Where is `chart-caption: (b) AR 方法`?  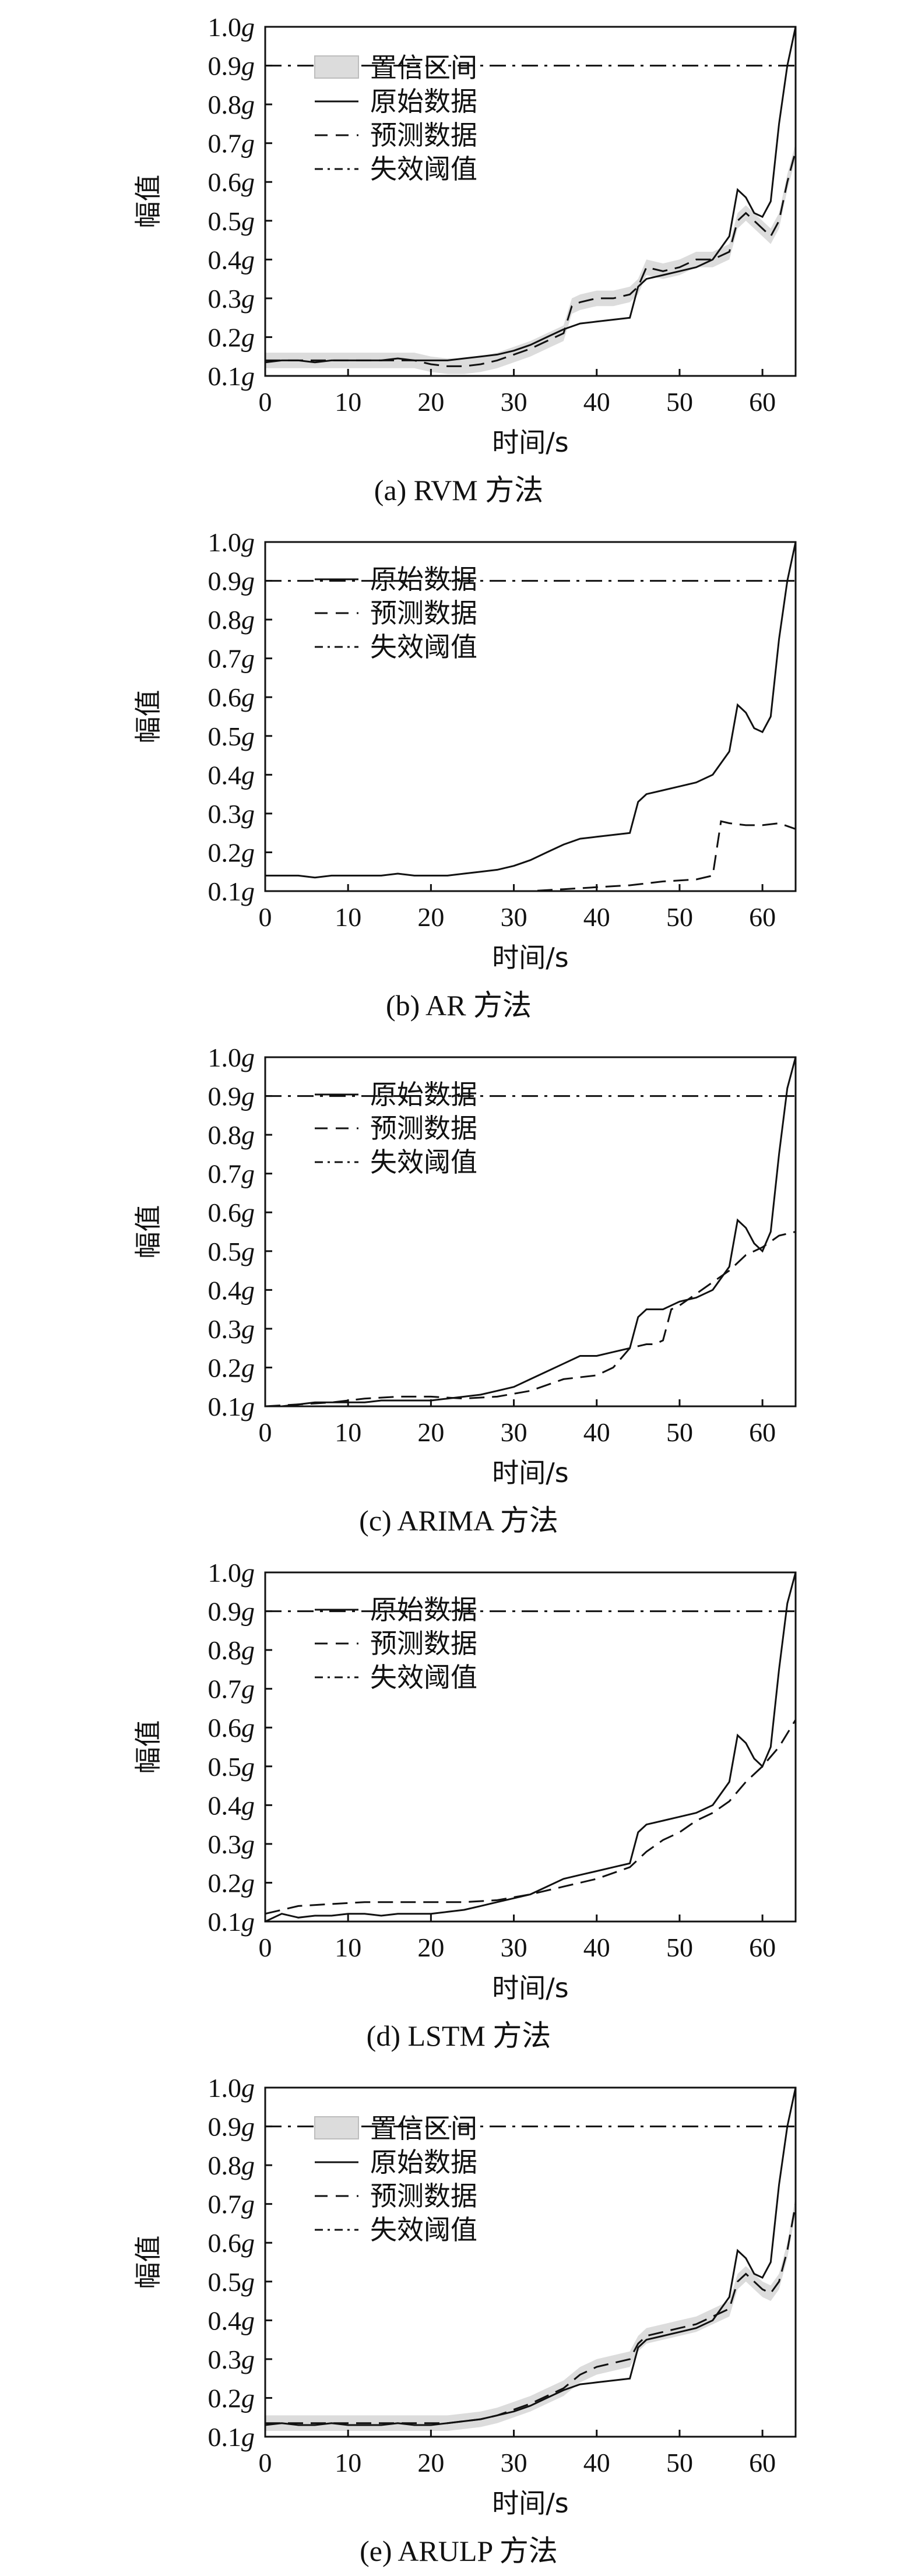 chart-caption: (b) AR 方法 is located at coordinates (459, 1006).